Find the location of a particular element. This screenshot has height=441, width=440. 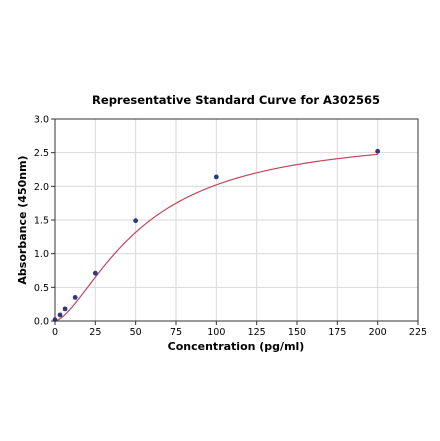

x-tick-label: 25 is located at coordinates (95, 332).